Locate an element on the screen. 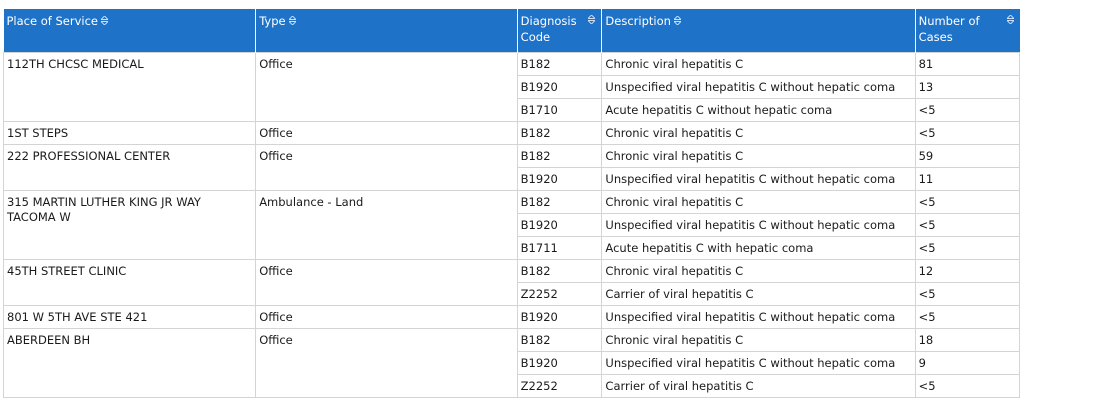 This screenshot has width=1100, height=403. number-of-cases-cell: 81 is located at coordinates (967, 64).